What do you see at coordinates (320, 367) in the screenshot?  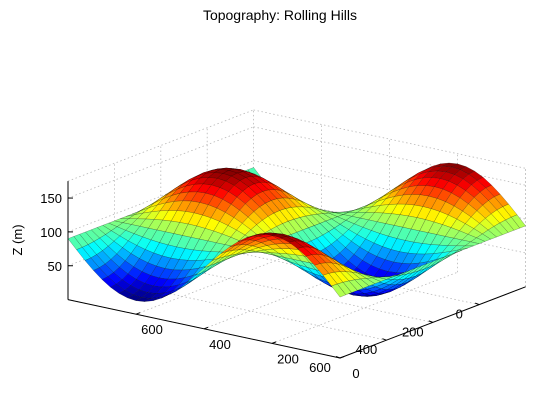 I see `y-tick-label: 600` at bounding box center [320, 367].